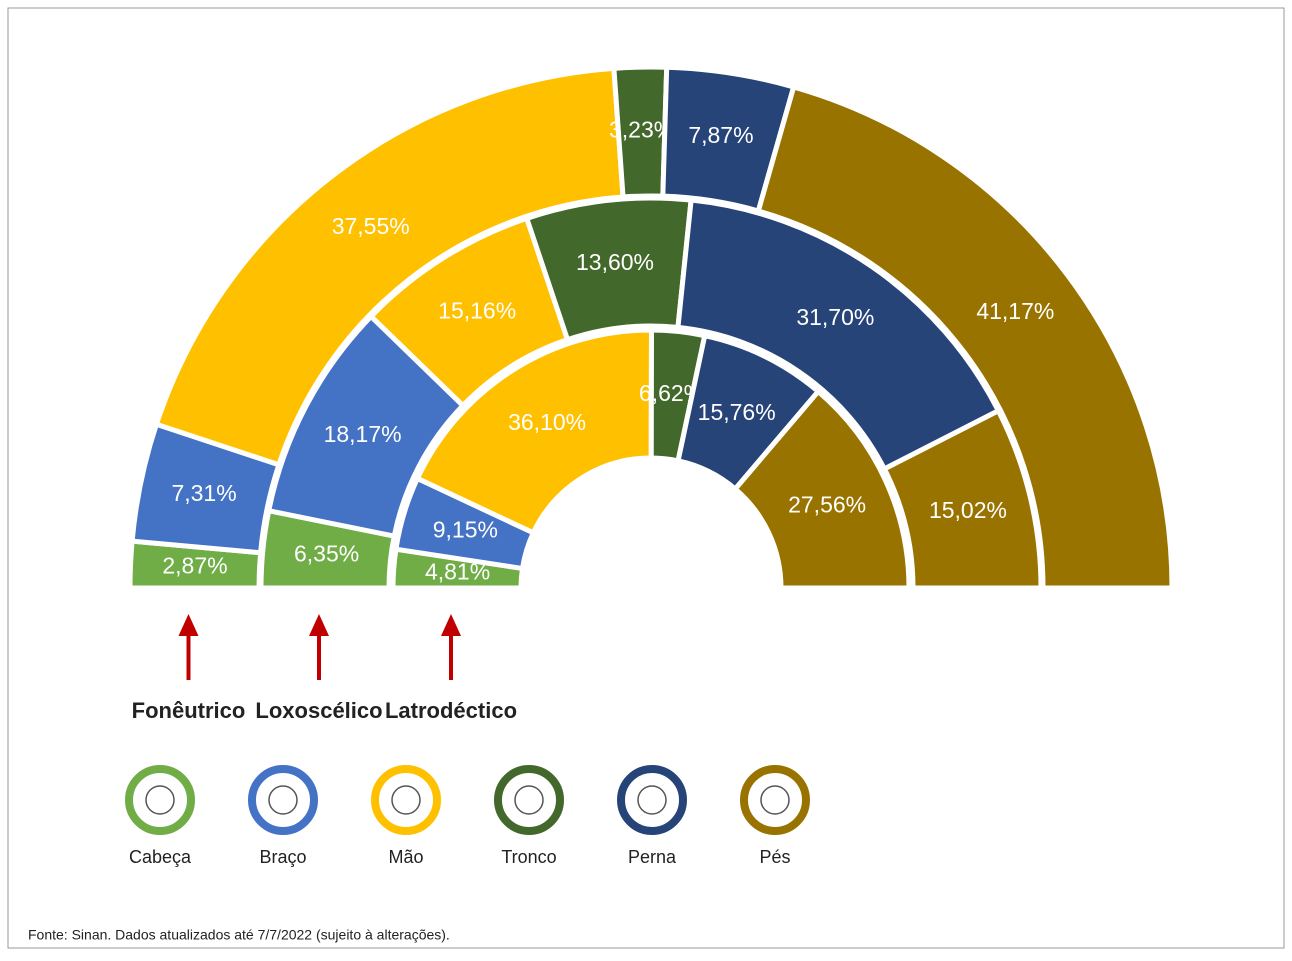  Describe the element at coordinates (835, 317) in the screenshot. I see `value-label: 31,70%` at that location.